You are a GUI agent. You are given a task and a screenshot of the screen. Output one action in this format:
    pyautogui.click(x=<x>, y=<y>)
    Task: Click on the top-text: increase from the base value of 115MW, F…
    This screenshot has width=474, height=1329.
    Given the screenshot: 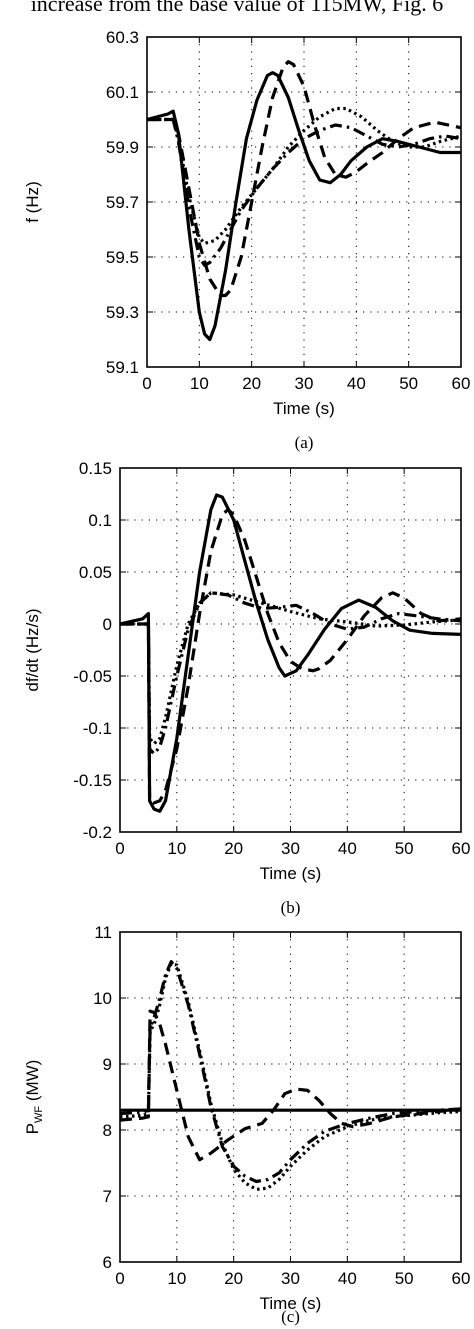 What is the action you would take?
    pyautogui.click(x=237, y=8)
    